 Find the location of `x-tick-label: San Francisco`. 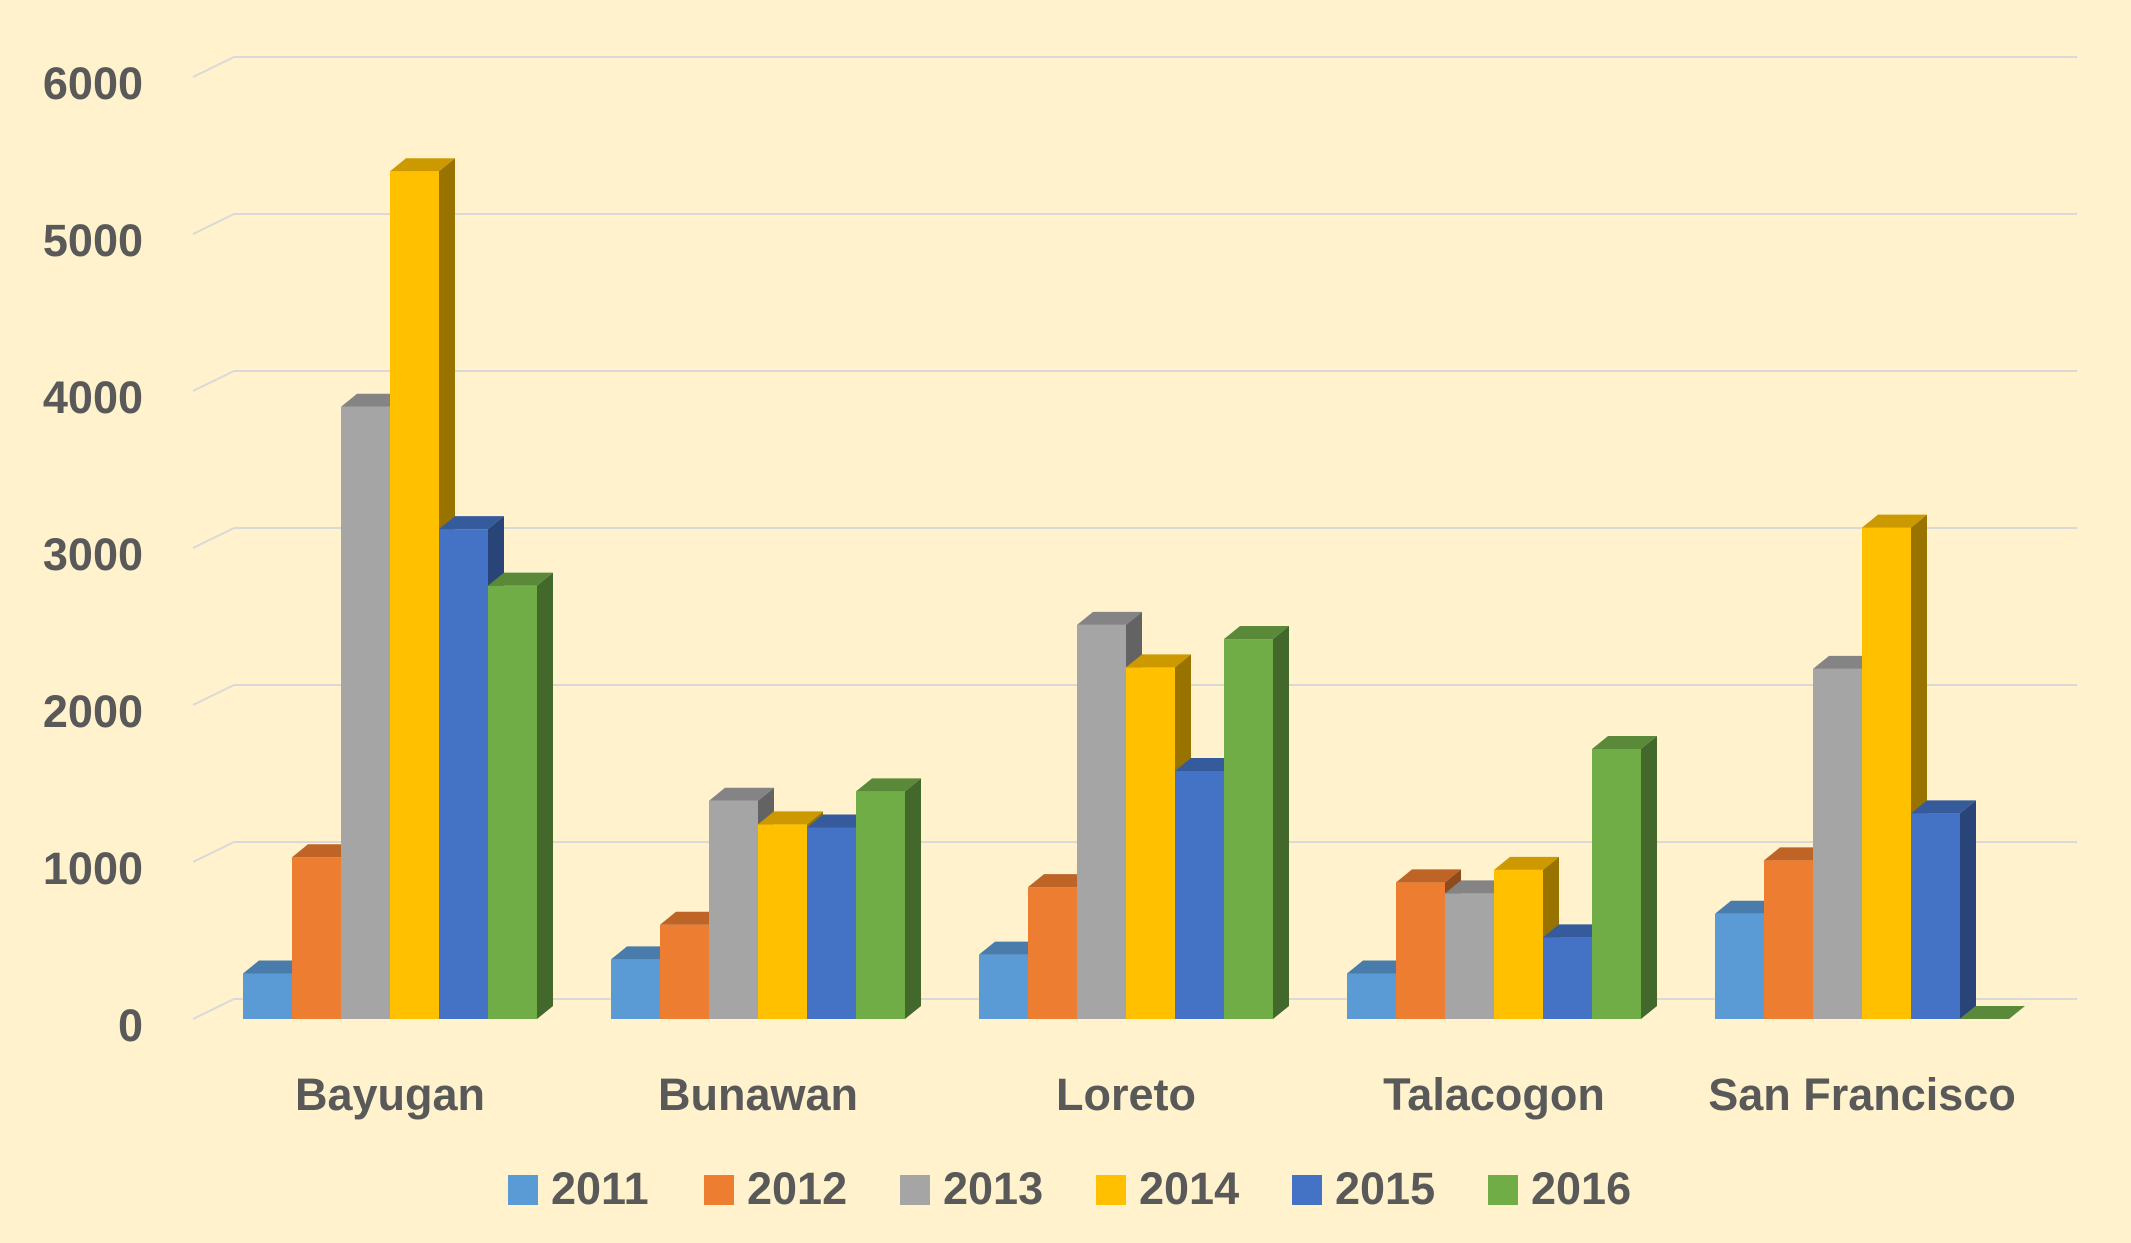

x-tick-label: San Francisco is located at coordinates (1862, 1094).